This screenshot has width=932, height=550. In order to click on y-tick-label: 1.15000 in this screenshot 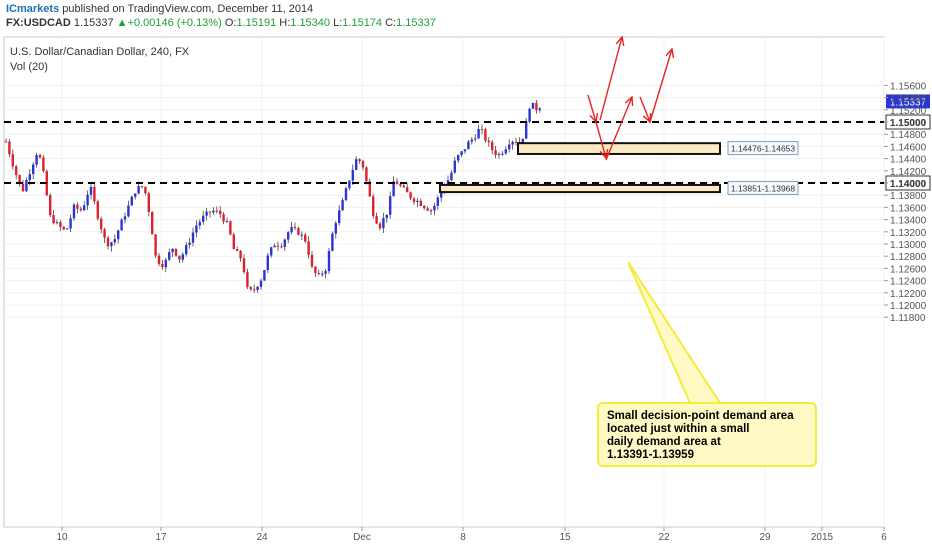, I will do `click(908, 123)`.